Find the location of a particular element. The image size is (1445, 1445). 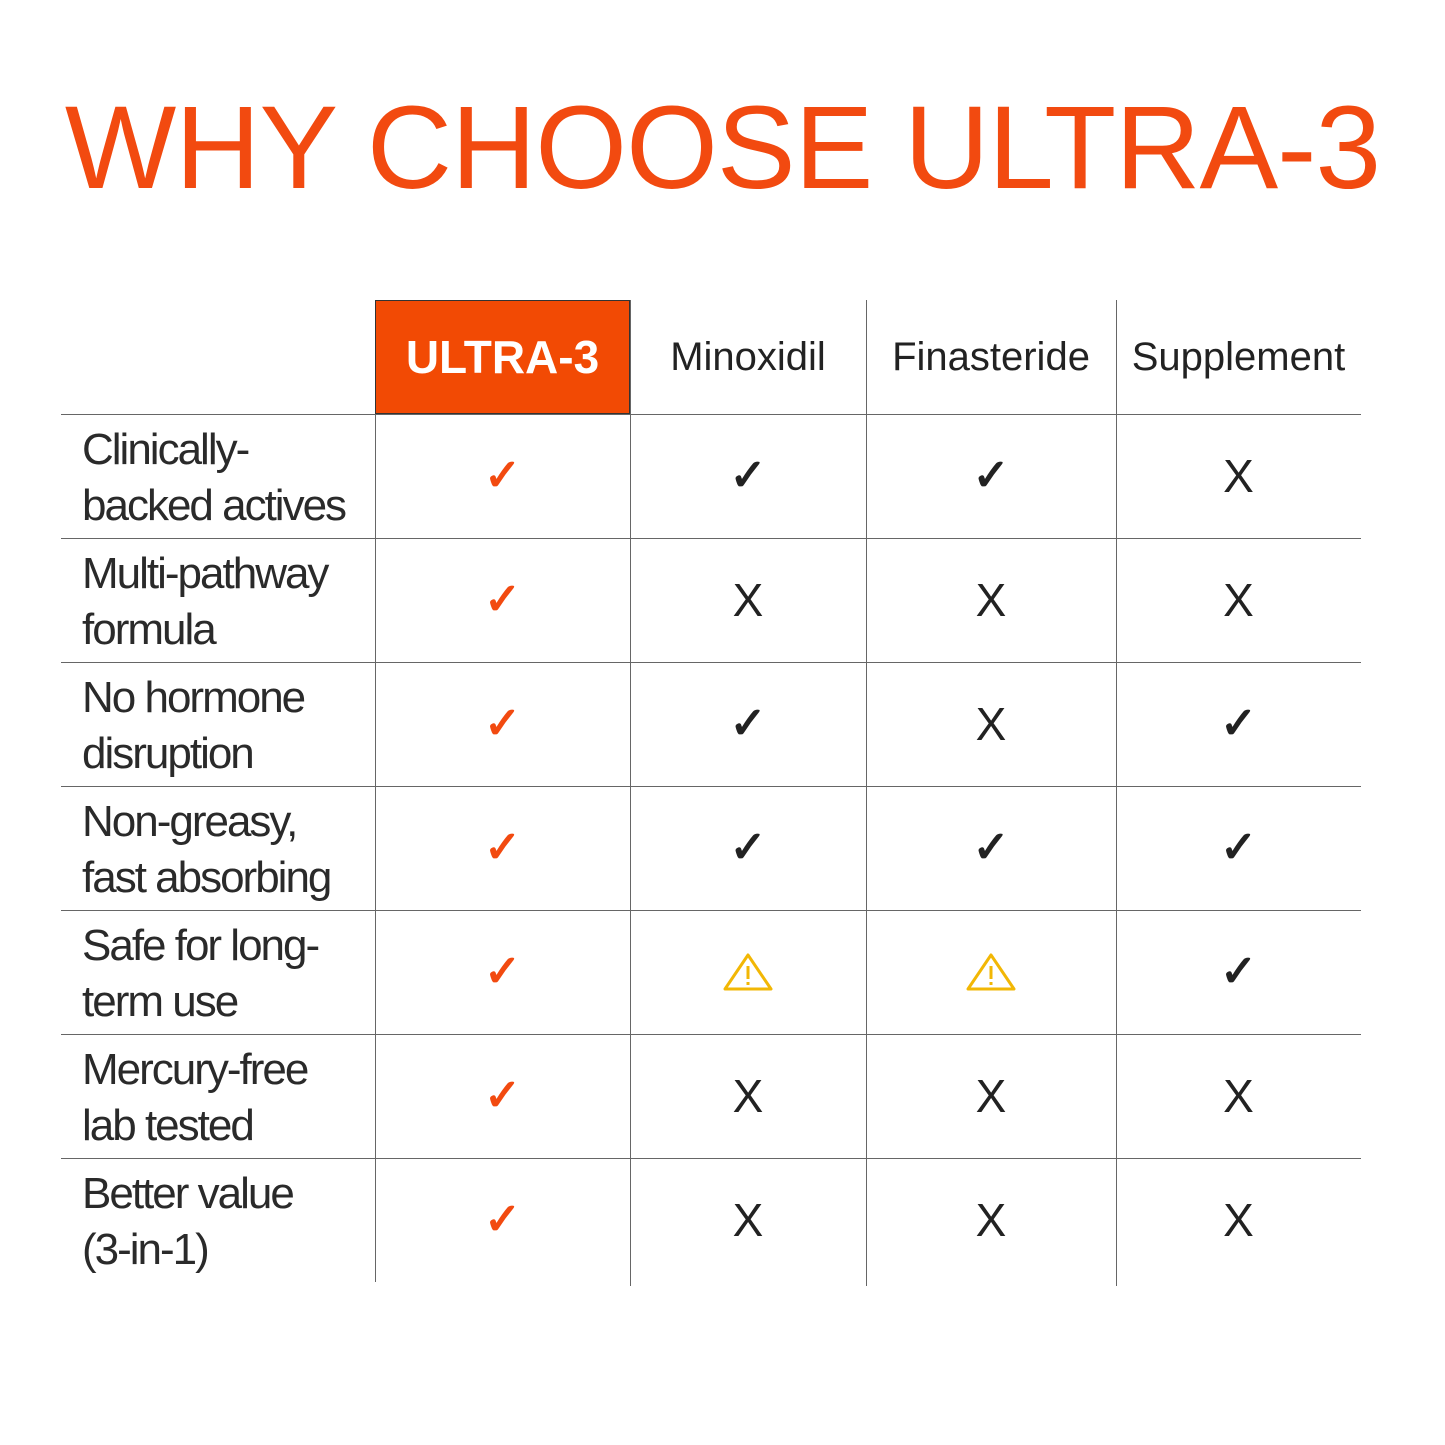

row-label-line: lab tested is located at coordinates (168, 1125).